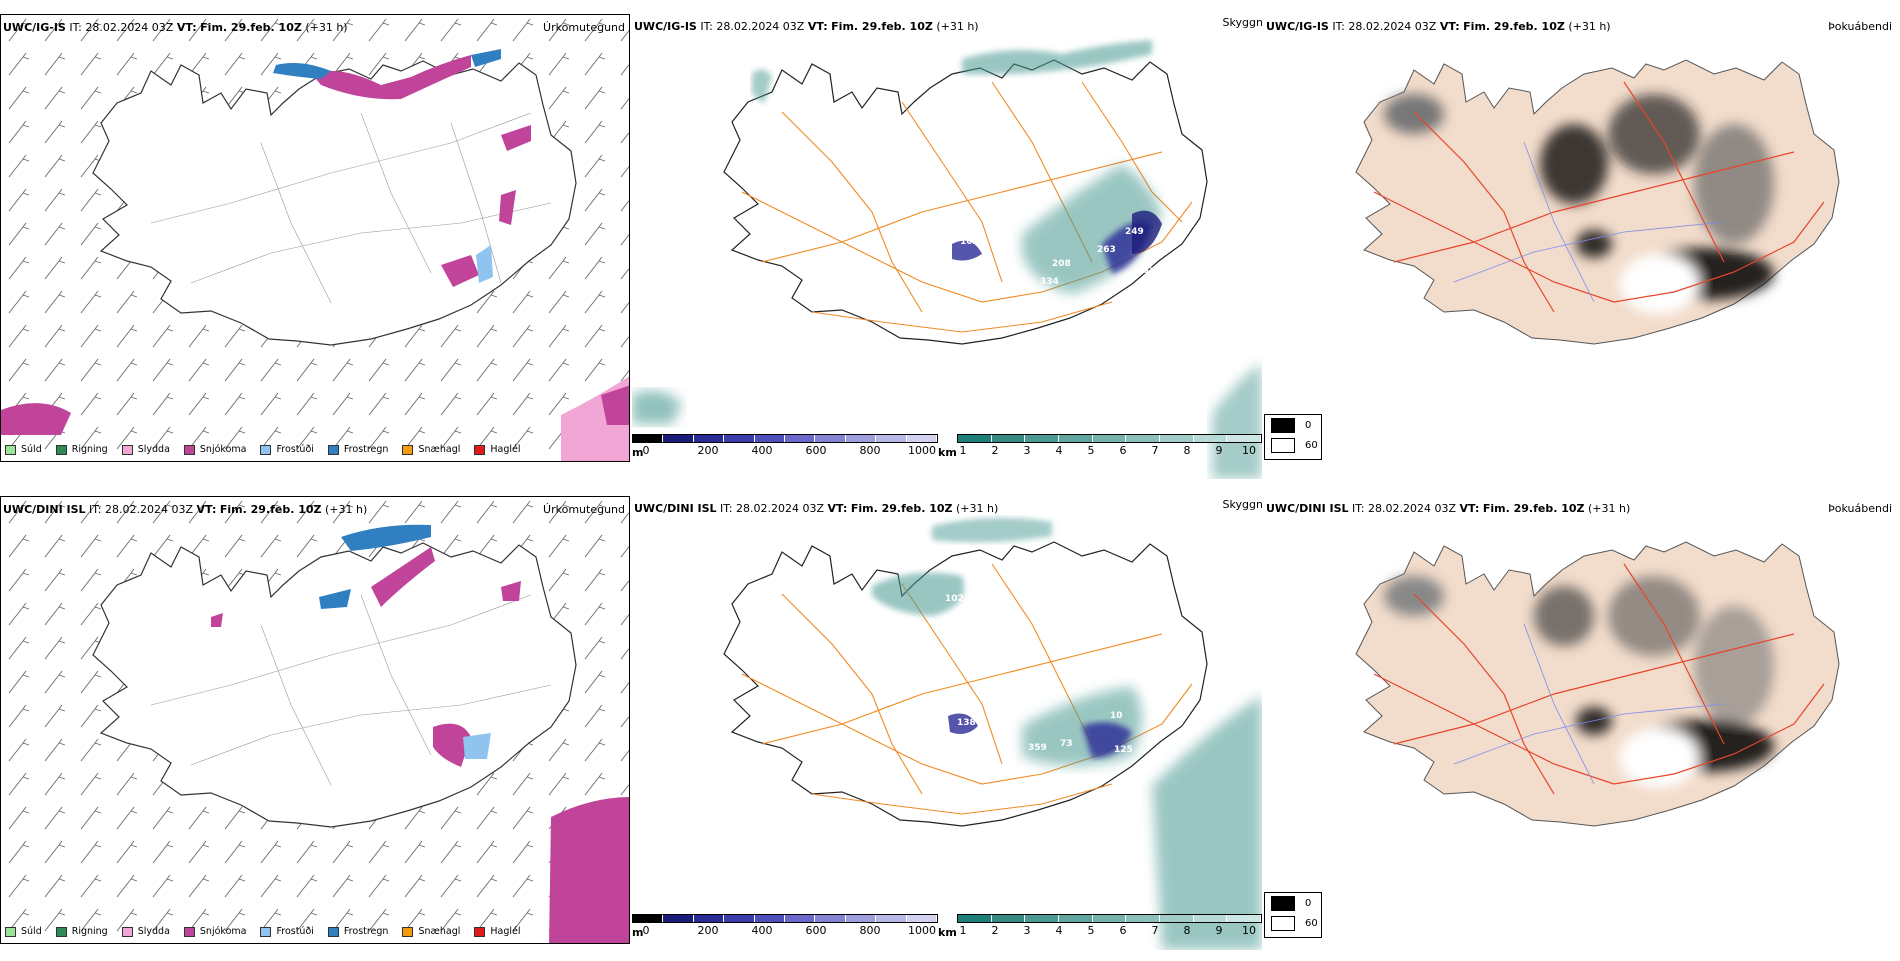 Image resolution: width=1900 pixels, height=961 pixels. I want to click on visibility-value: 125, so click(1123, 750).